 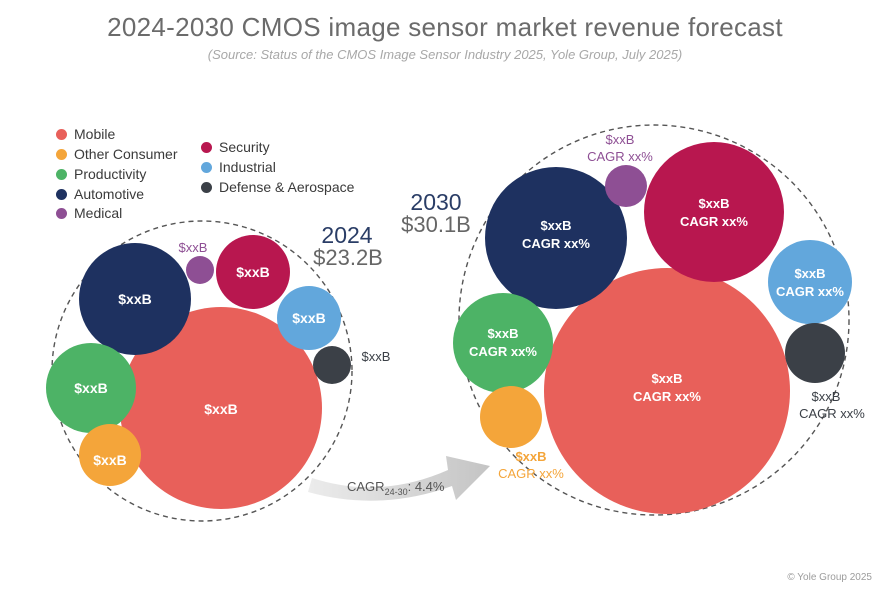 What do you see at coordinates (110, 174) in the screenshot?
I see `legend-label: Productivity` at bounding box center [110, 174].